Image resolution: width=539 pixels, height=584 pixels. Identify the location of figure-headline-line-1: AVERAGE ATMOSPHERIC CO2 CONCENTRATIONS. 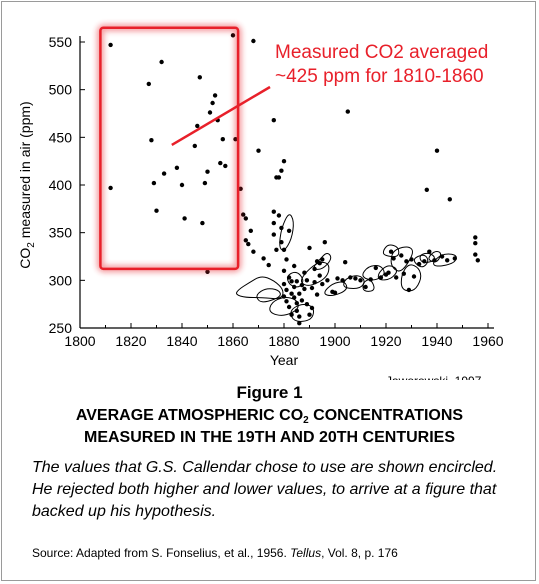
(269, 416).